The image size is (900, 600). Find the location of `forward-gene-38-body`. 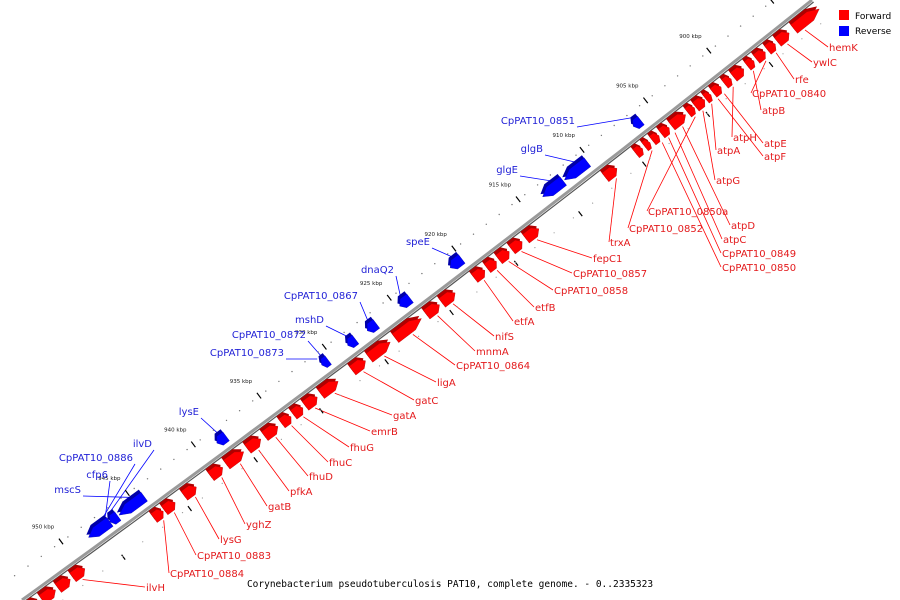

forward-gene-38-body is located at coordinates (157, 516).